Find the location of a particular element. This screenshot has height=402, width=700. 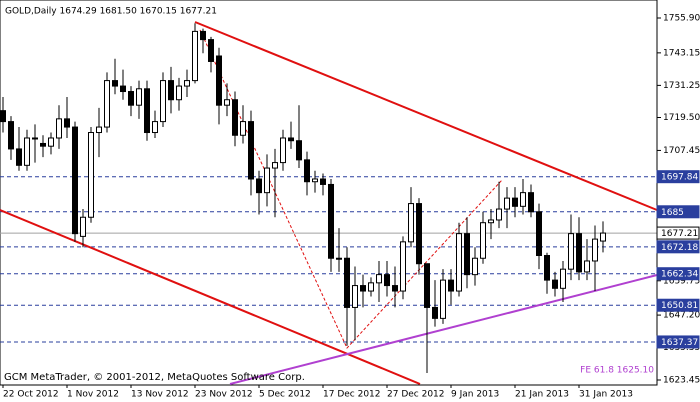

x-tick-label: 22 Oct 2012 is located at coordinates (31, 395).